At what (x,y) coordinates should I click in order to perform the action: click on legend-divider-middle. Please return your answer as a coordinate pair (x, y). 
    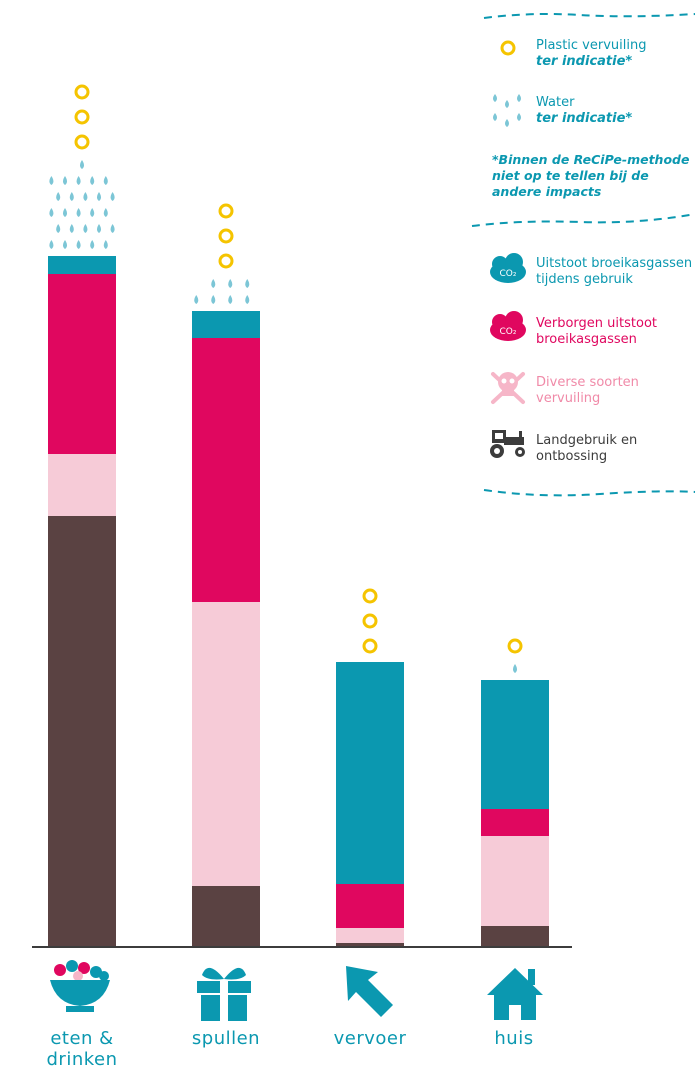
    Looking at the image, I should click on (583, 220).